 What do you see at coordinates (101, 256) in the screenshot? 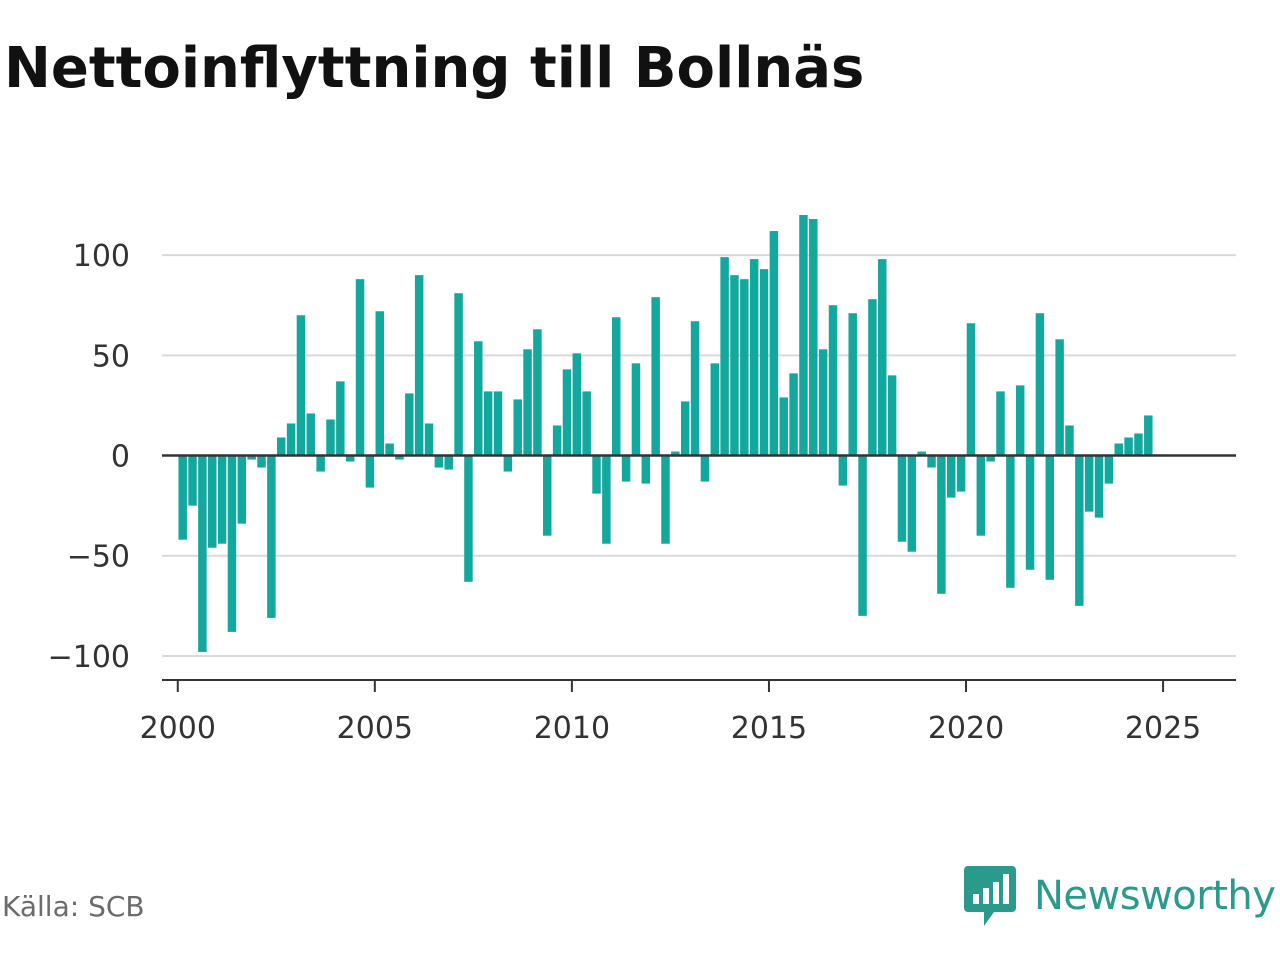
I see `y-tick-label: 100` at bounding box center [101, 256].